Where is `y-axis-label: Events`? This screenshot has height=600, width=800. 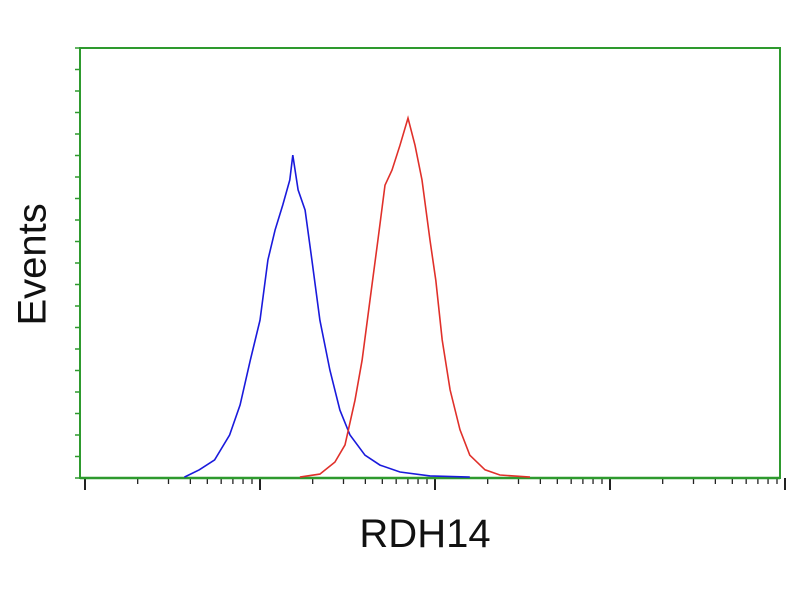
y-axis-label: Events is located at coordinates (32, 264).